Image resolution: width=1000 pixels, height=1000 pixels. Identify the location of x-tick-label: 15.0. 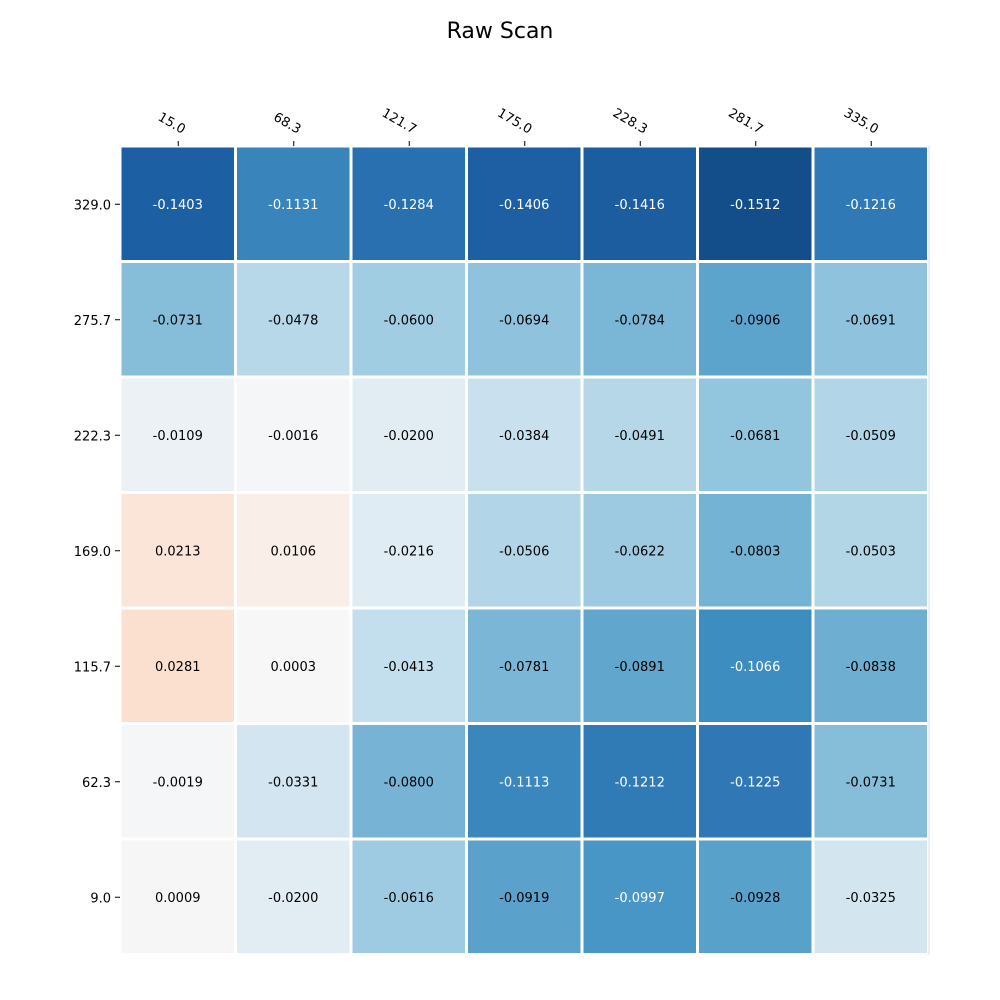
(171, 123).